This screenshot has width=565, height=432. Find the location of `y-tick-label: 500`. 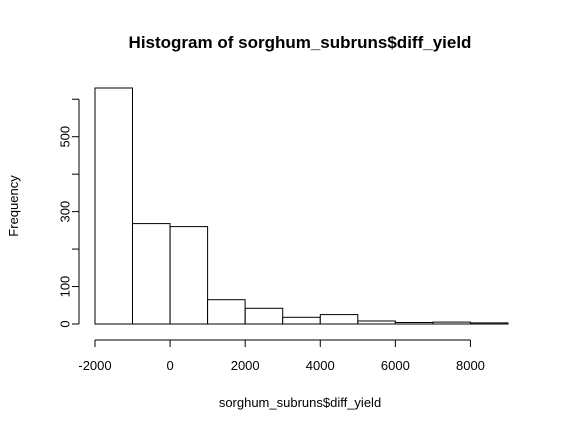

y-tick-label: 500 is located at coordinates (65, 137).